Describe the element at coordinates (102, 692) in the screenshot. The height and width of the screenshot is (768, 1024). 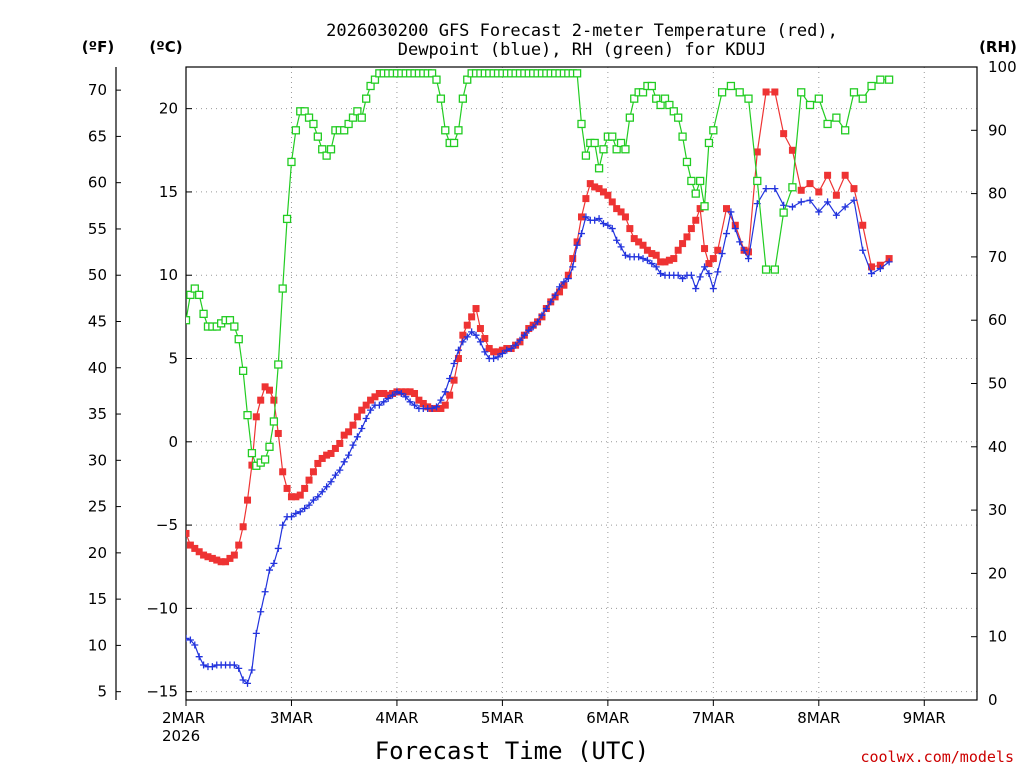
I see `fahrenheit-tick-label: 5` at that location.